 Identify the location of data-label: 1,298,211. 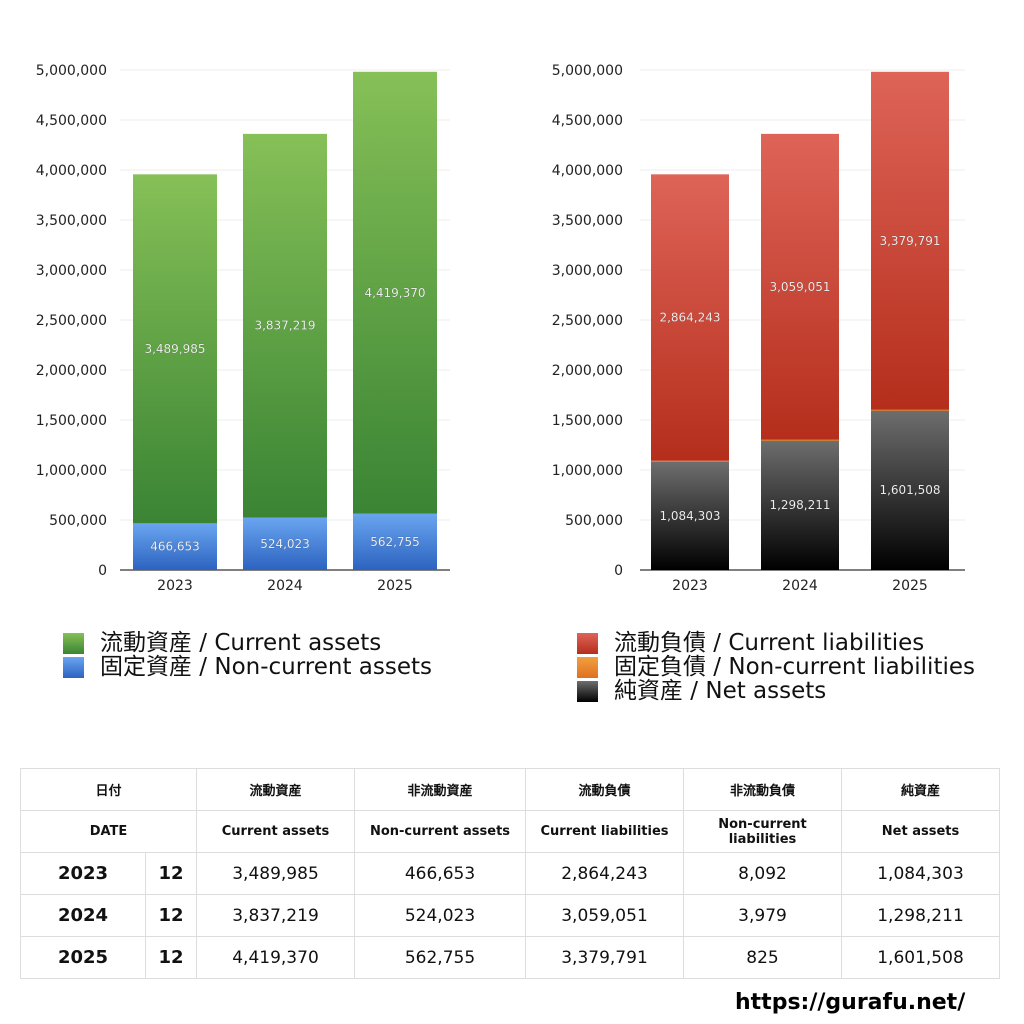
(799, 505).